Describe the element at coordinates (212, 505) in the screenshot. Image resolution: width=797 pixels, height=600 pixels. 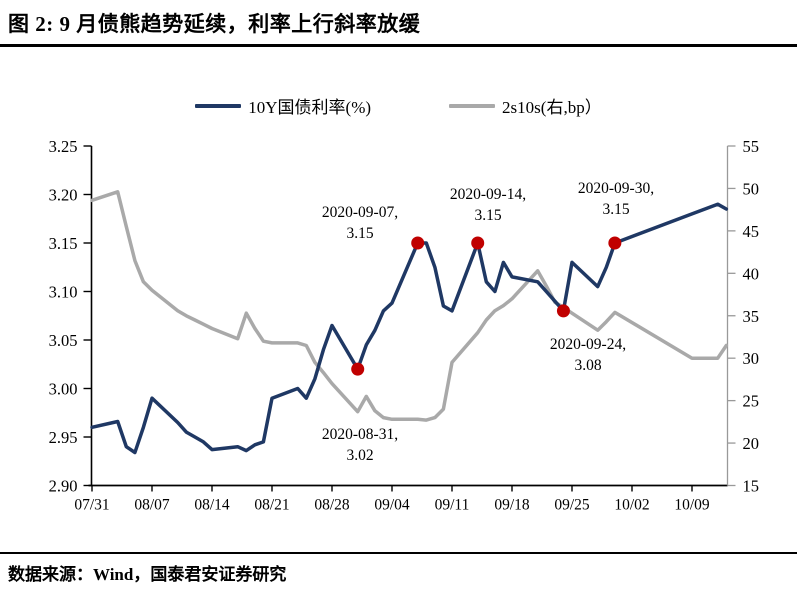
I see `x-axis-tick-label: 08/14` at that location.